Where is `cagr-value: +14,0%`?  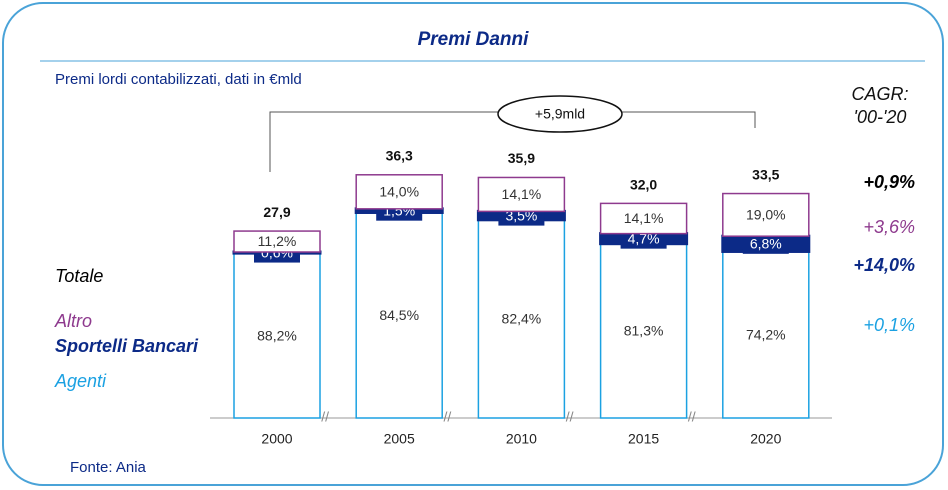 cagr-value: +14,0% is located at coordinates (884, 265).